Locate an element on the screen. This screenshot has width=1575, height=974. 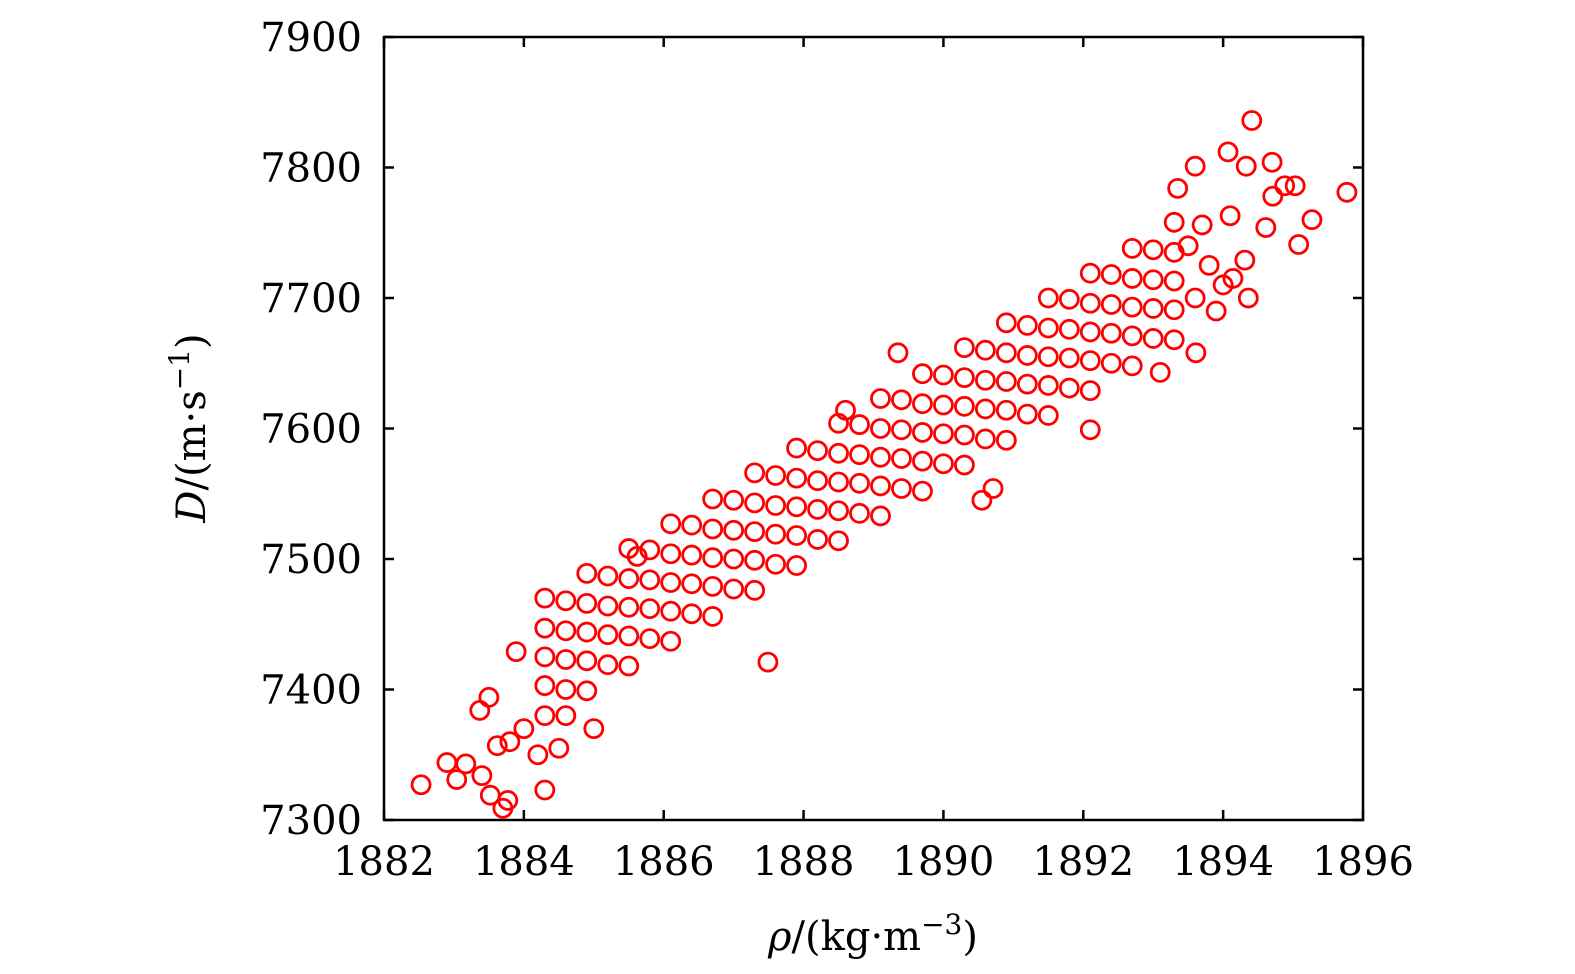
x-tick-label: 1892 is located at coordinates (1083, 862).